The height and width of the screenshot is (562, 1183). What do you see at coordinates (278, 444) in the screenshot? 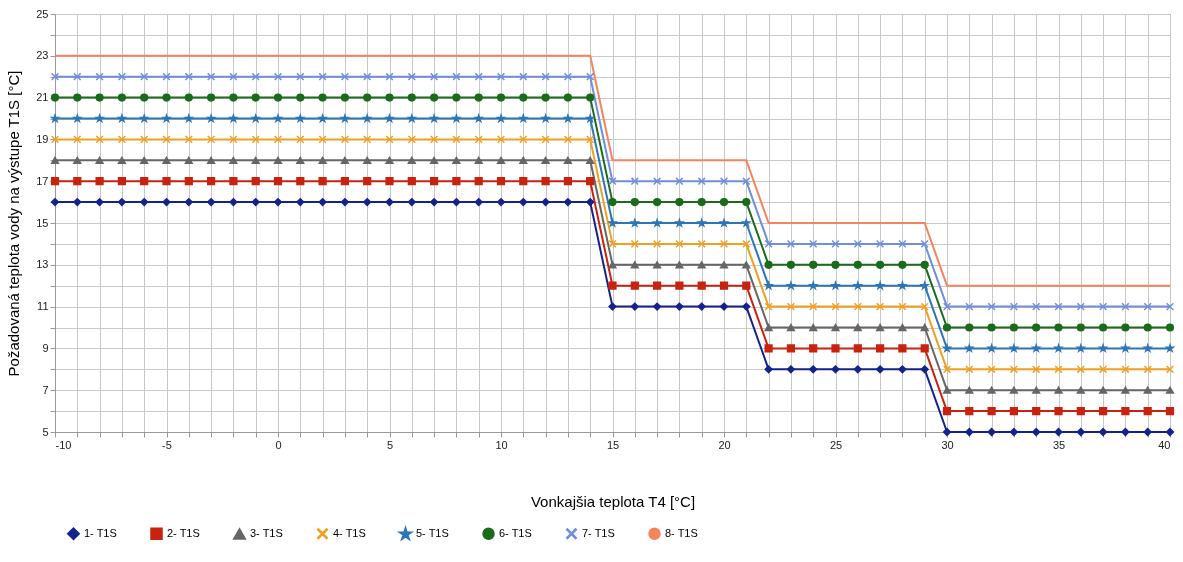
I see `x-tick-label: 0` at bounding box center [278, 444].